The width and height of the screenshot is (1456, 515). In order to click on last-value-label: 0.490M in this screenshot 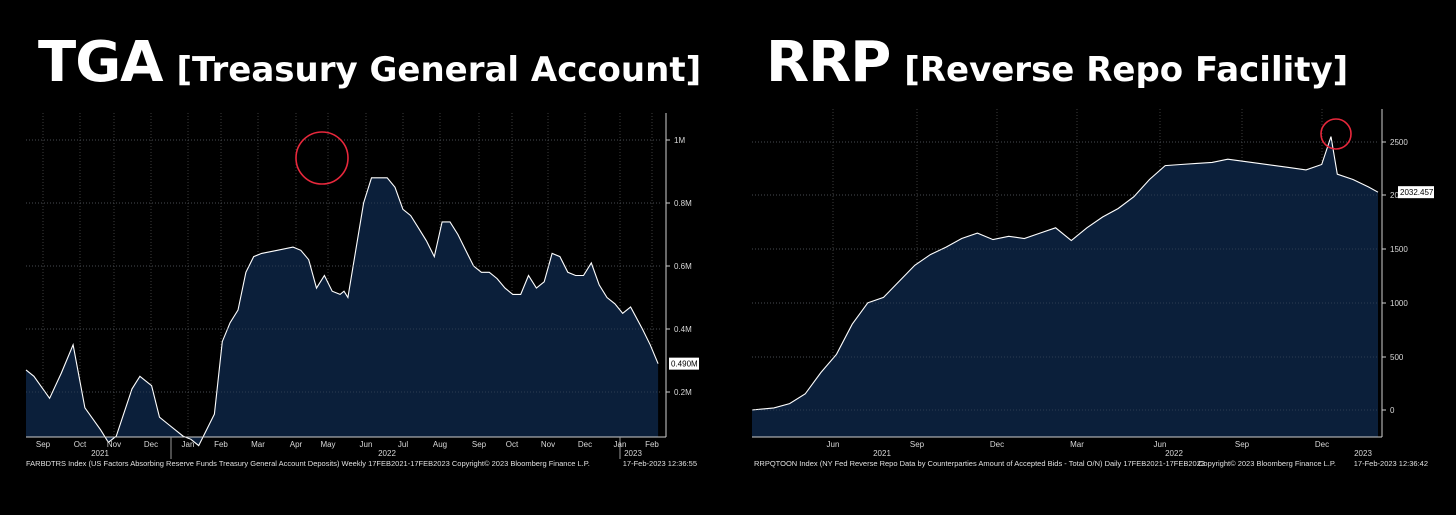, I will do `click(684, 364)`.